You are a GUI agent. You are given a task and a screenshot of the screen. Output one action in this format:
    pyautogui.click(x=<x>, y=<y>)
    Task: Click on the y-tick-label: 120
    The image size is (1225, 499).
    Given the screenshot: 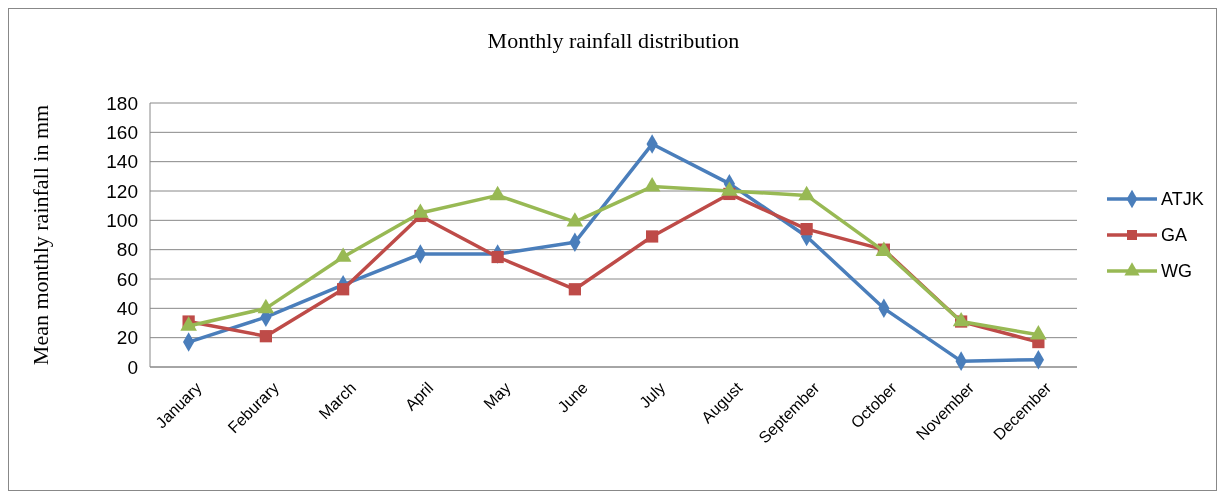 What is the action you would take?
    pyautogui.click(x=122, y=191)
    